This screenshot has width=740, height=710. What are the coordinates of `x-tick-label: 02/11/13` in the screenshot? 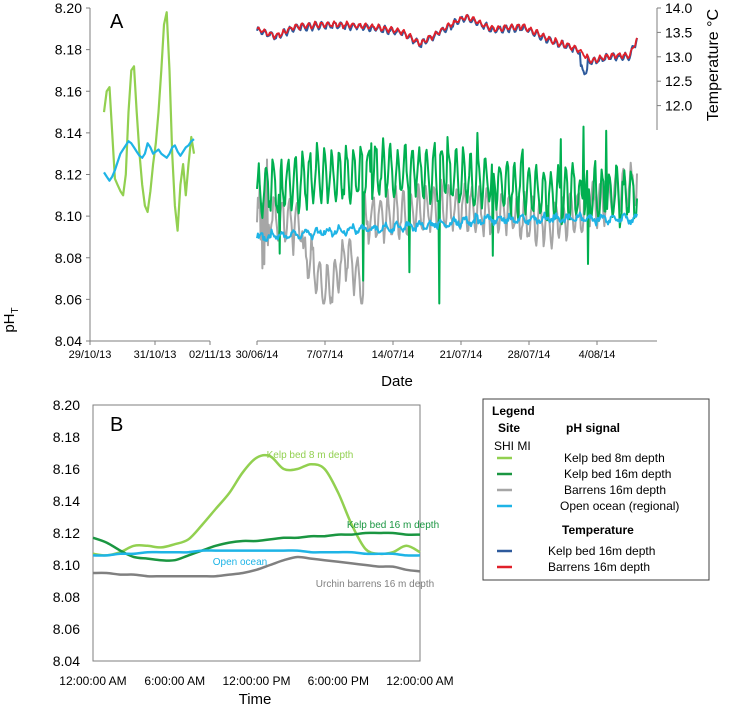 It's located at (210, 355).